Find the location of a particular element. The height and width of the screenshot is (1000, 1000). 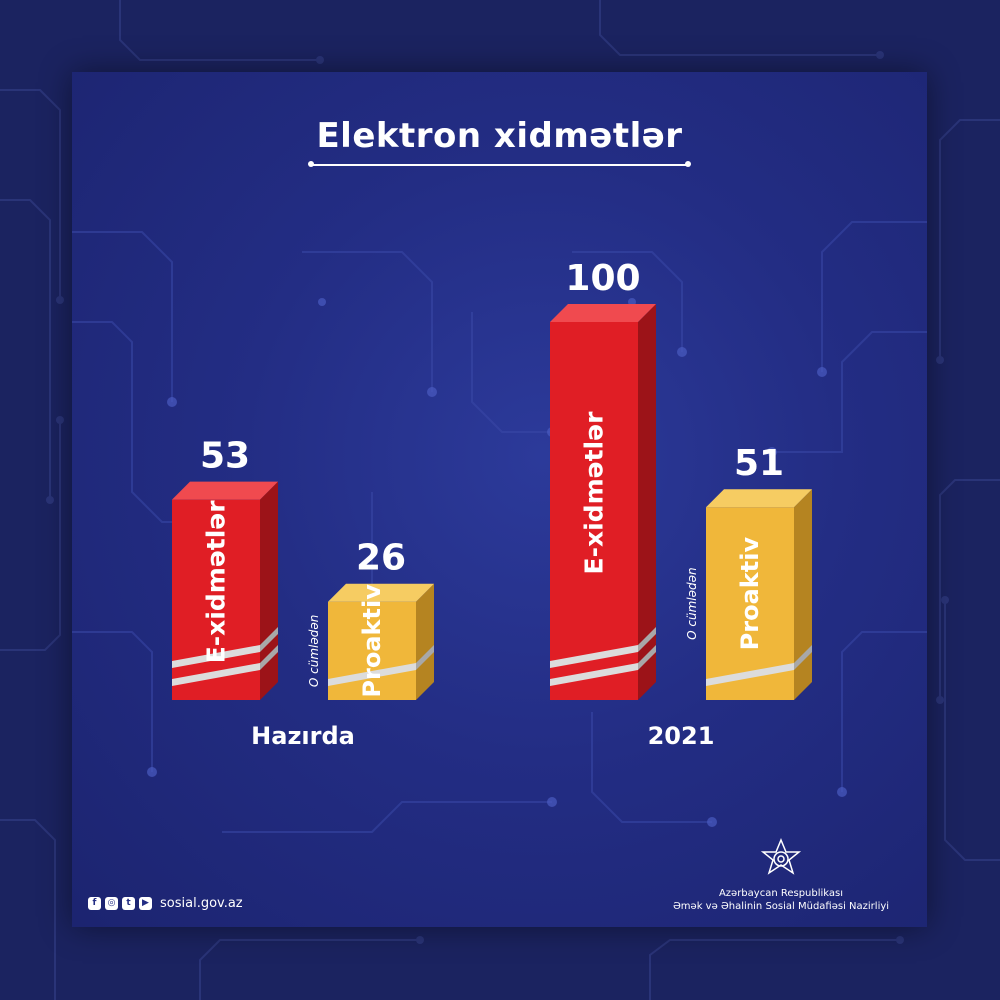

instagram-icon: ◎ is located at coordinates (111, 903).